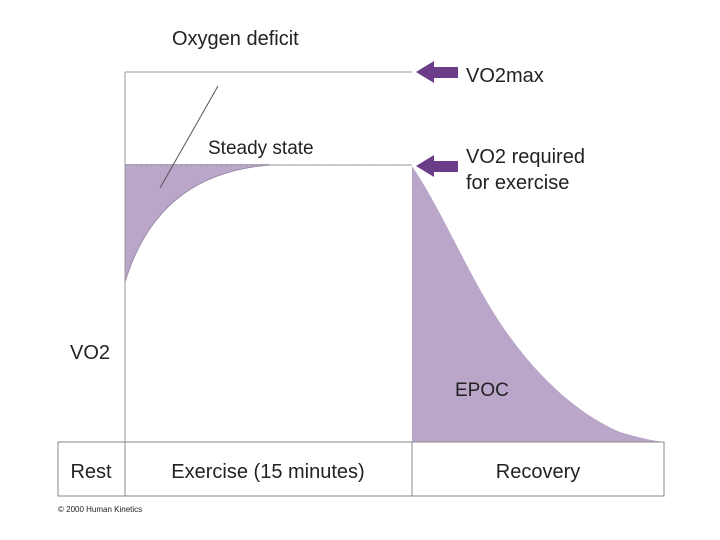 The width and height of the screenshot is (720, 540). What do you see at coordinates (525, 157) in the screenshot?
I see `vo2-required-label: VO2 required` at bounding box center [525, 157].